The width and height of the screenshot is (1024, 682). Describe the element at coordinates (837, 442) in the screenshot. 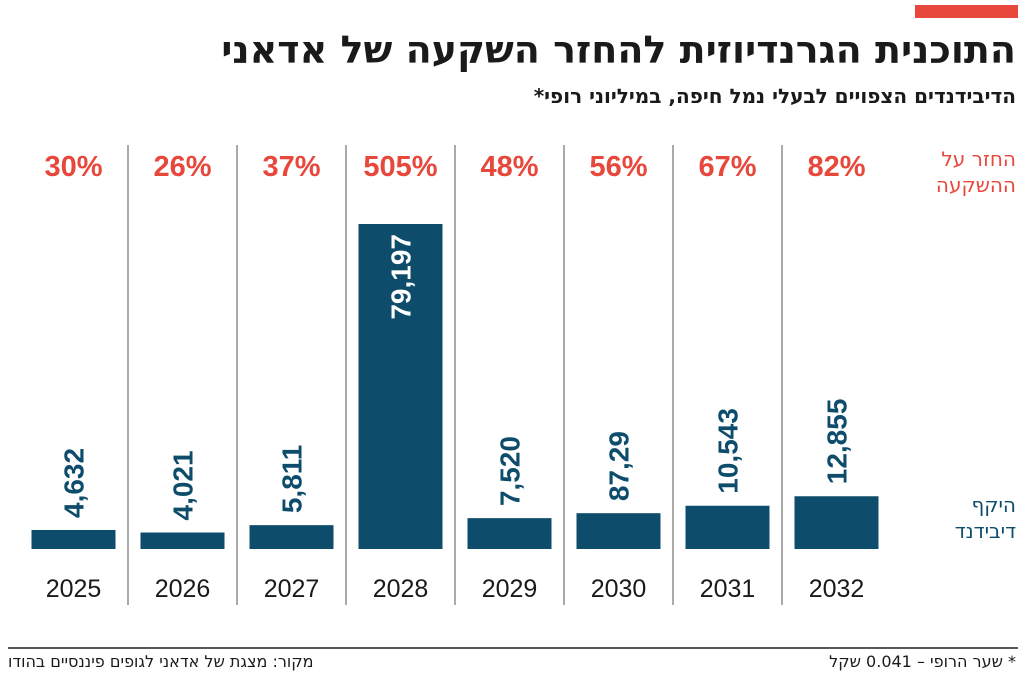

I see `data-label: 12,855` at that location.